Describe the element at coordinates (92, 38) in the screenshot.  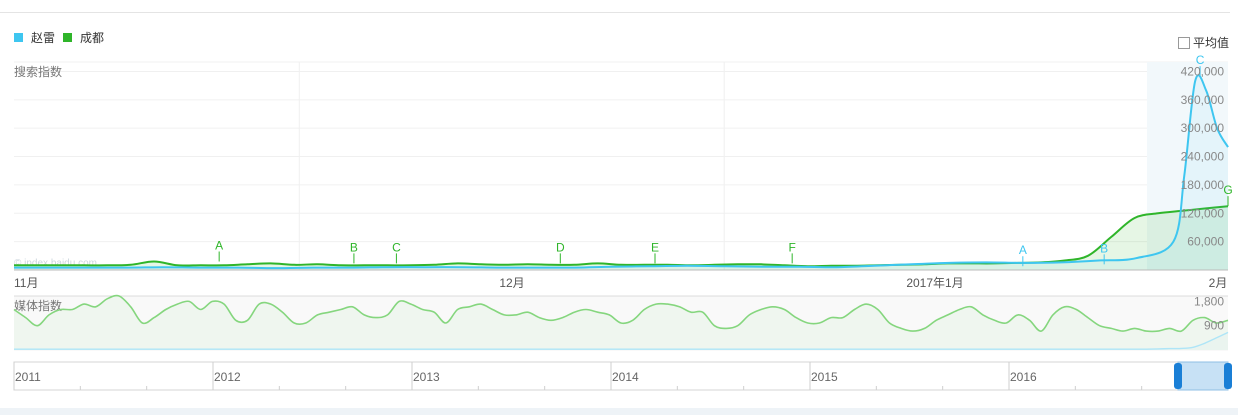
I see `legend-label-chengdu: 成都` at that location.